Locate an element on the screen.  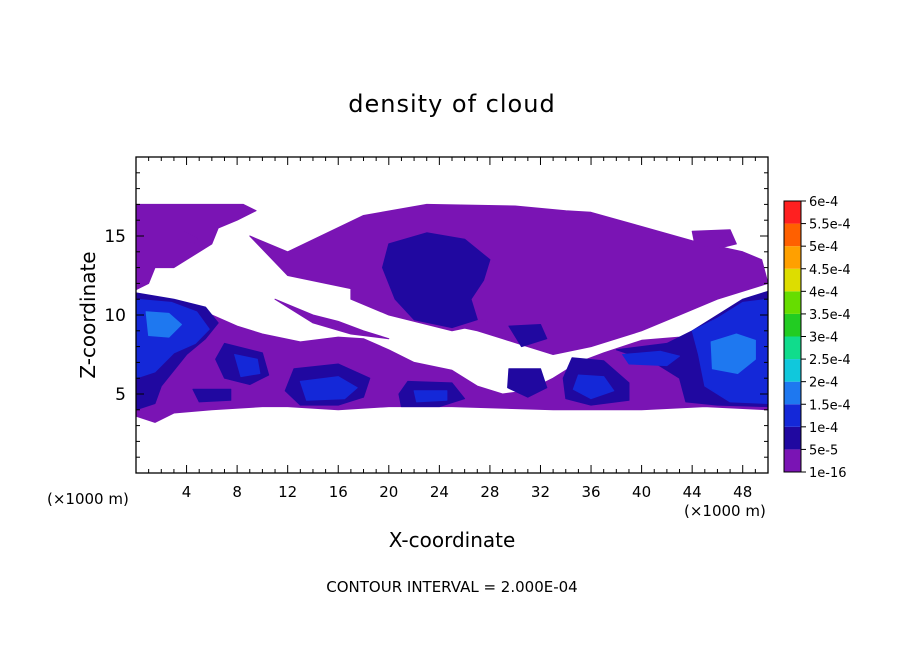
colorbar-label: 2.5e-4 is located at coordinates (830, 360).